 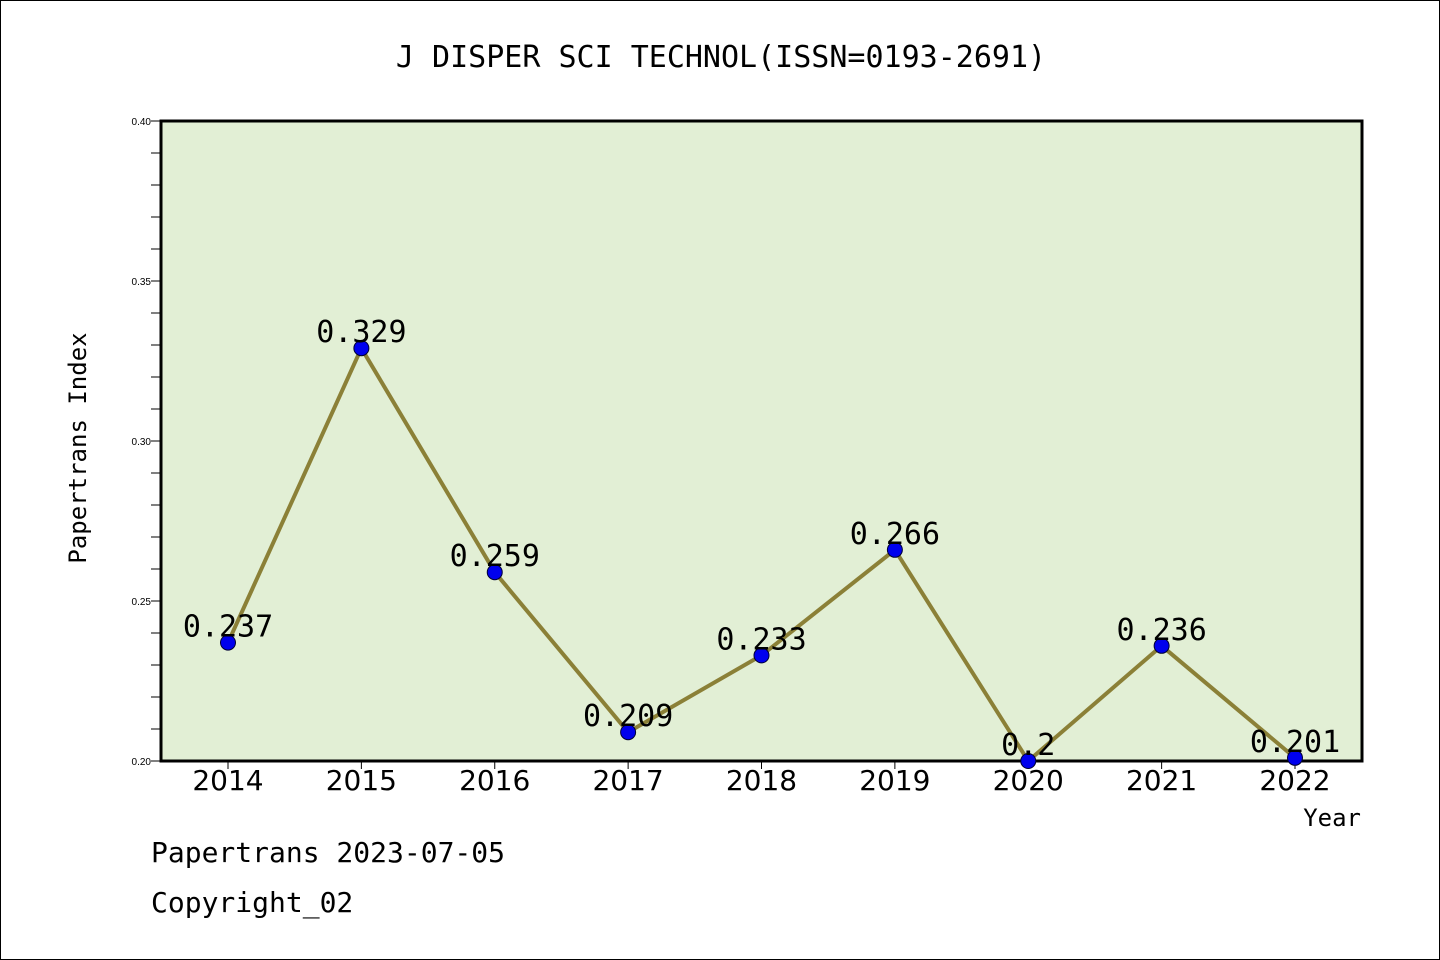 I want to click on data-label: 0.266, so click(x=895, y=534).